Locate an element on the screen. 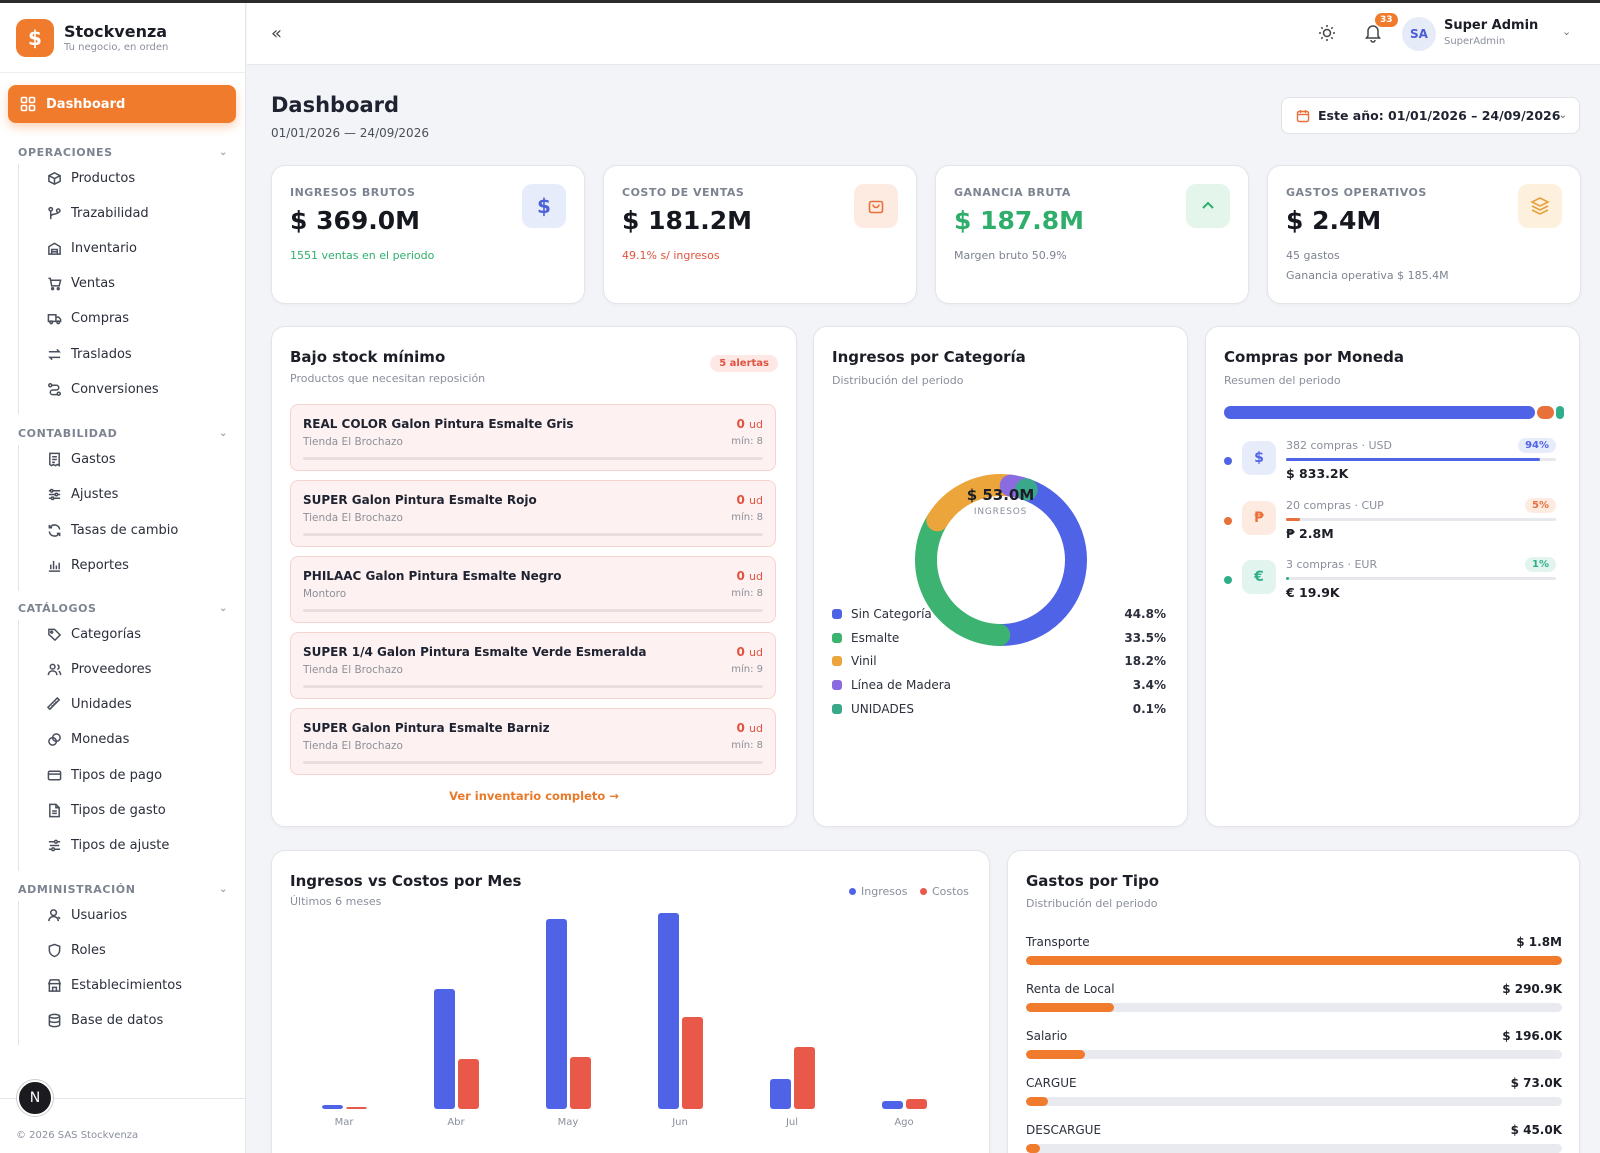 Image resolution: width=1600 pixels, height=1153 pixels. bar-ingresos-jun is located at coordinates (668, 1011).